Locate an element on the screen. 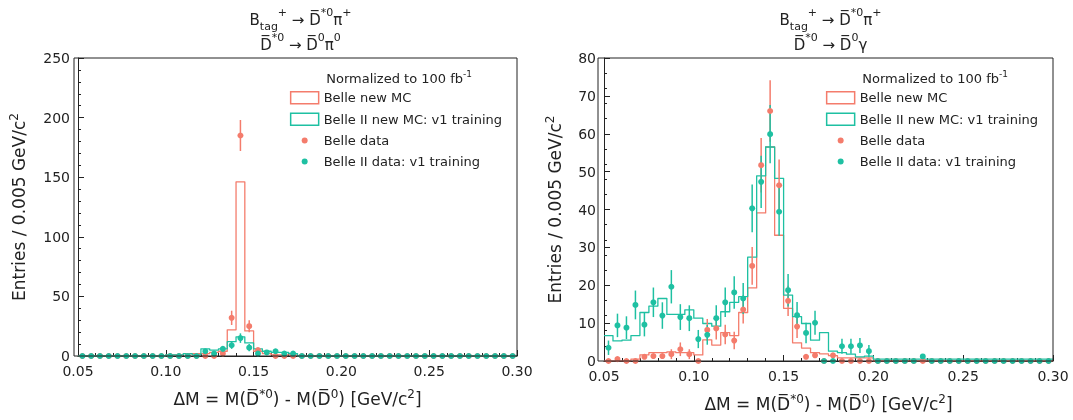 Image resolution: width=1073 pixels, height=420 pixels. y-tick-label: 70 is located at coordinates (587, 95).